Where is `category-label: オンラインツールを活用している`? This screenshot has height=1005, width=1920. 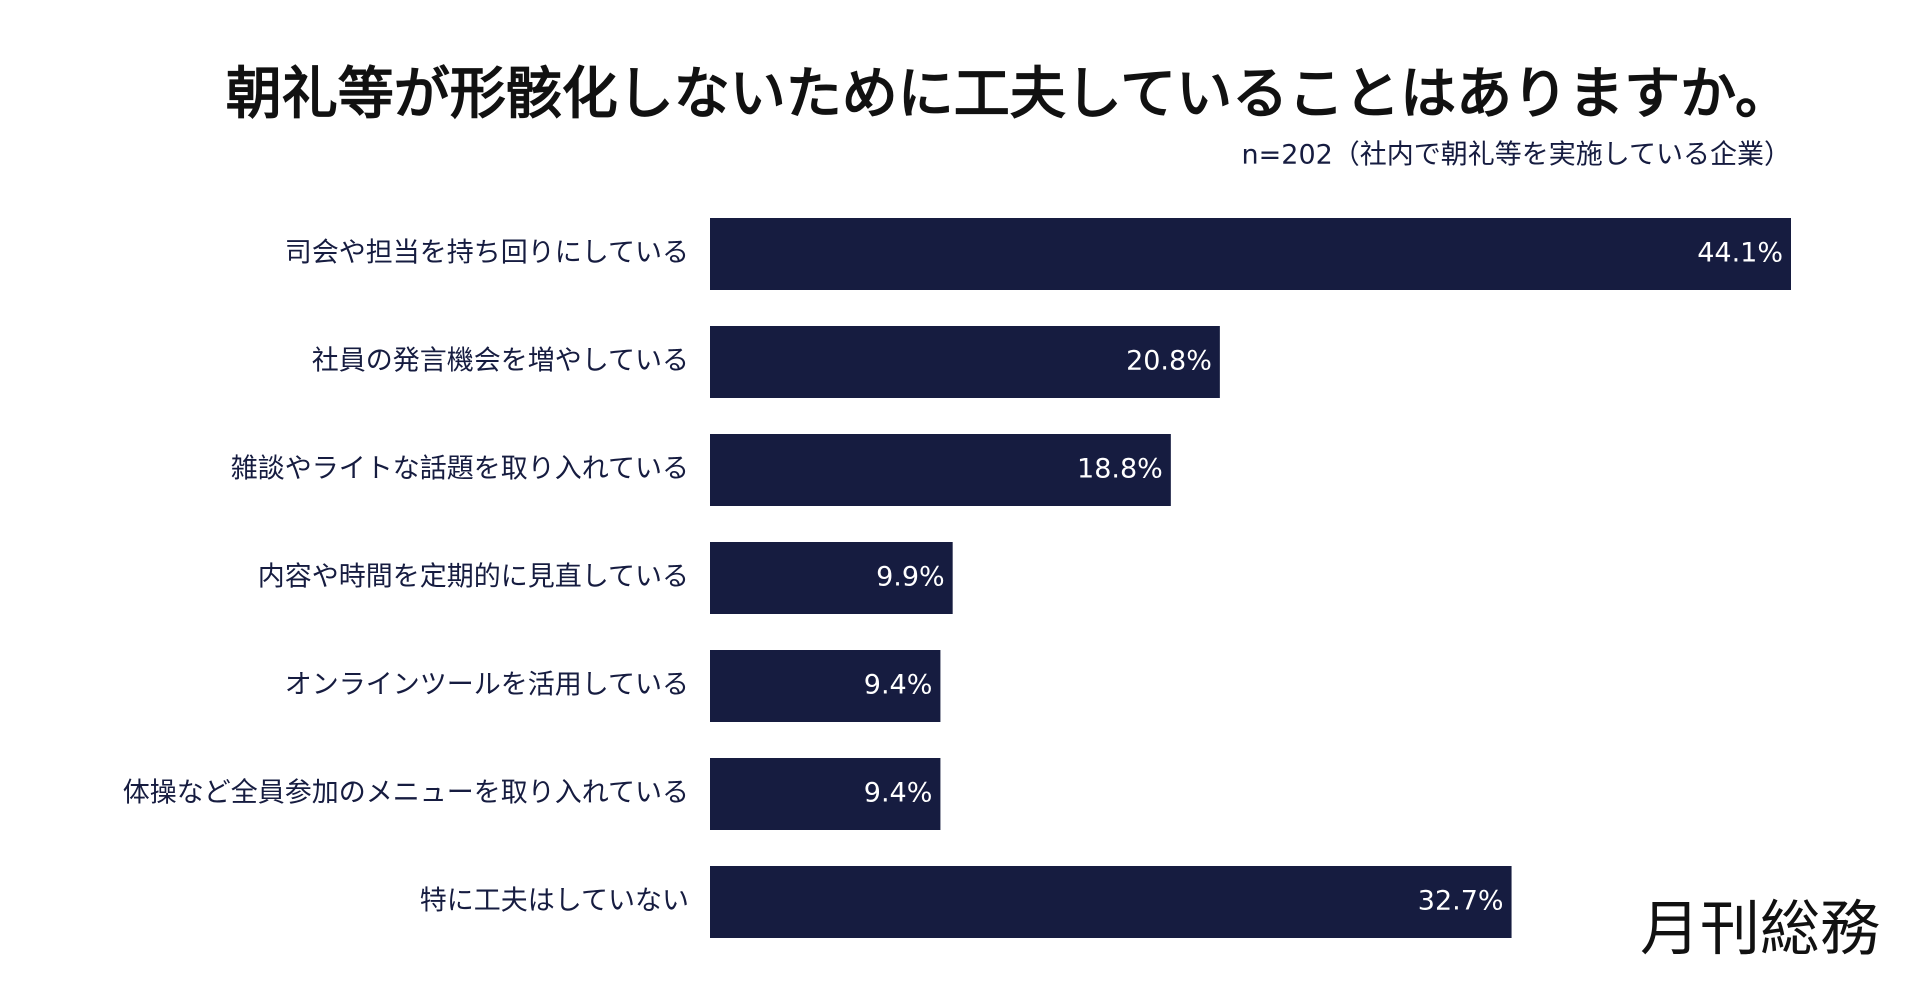
category-label: オンラインツールを活用している is located at coordinates (487, 685).